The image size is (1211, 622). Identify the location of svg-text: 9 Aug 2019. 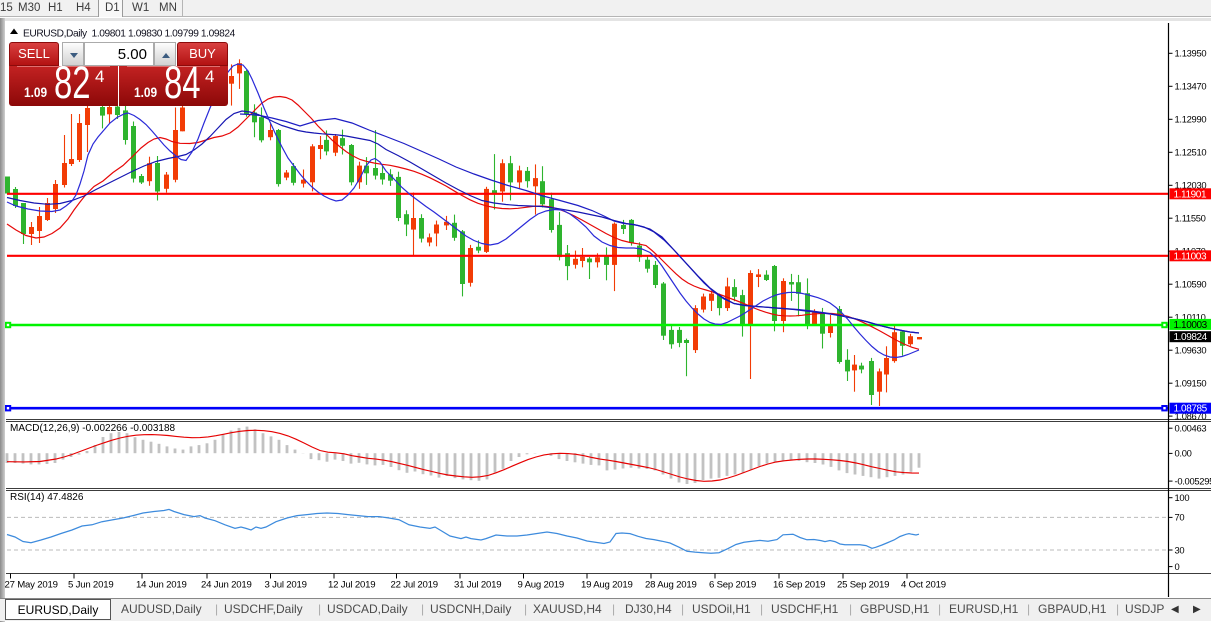
(541, 585).